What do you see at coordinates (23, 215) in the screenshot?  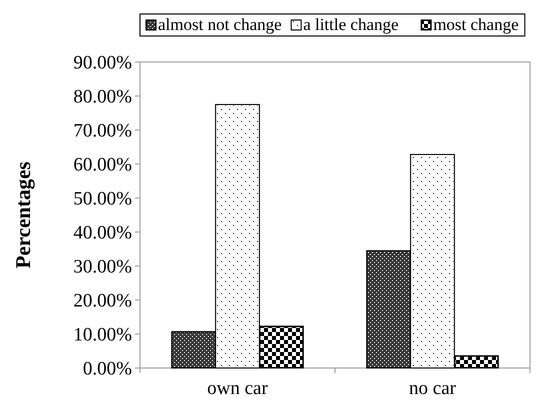 I see `y-axis-title: Percentages` at bounding box center [23, 215].